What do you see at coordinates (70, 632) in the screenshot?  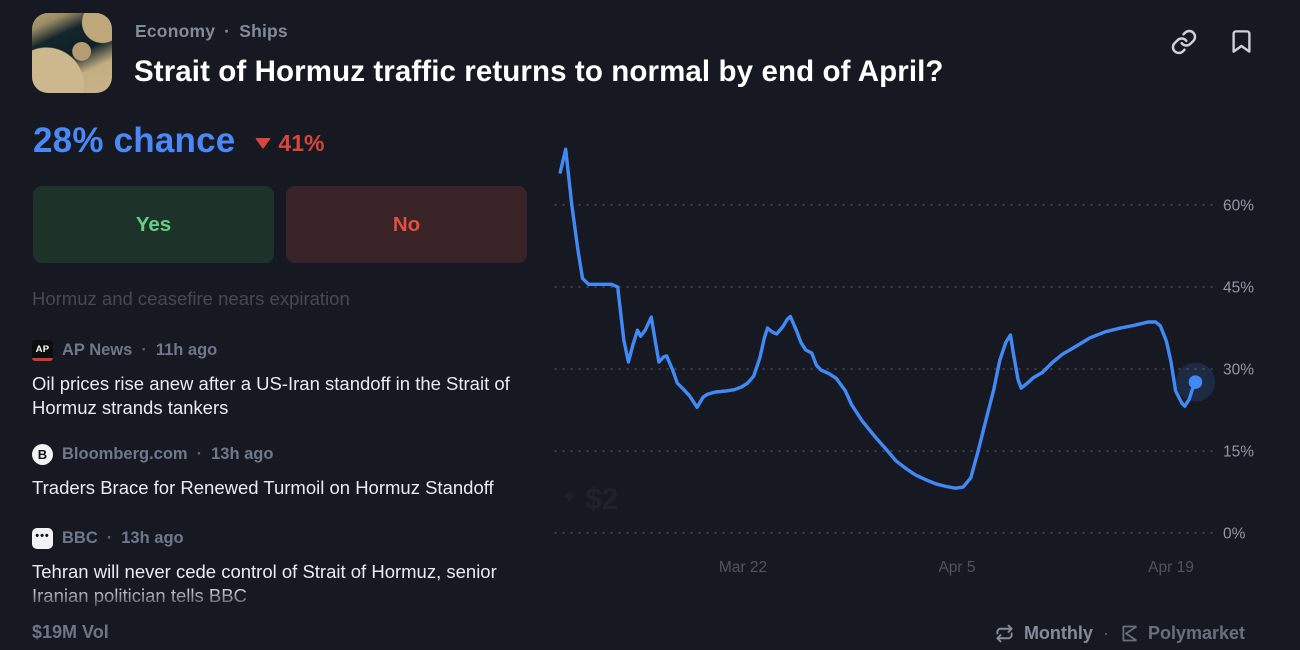 I see `volume-label: $19M Vol` at bounding box center [70, 632].